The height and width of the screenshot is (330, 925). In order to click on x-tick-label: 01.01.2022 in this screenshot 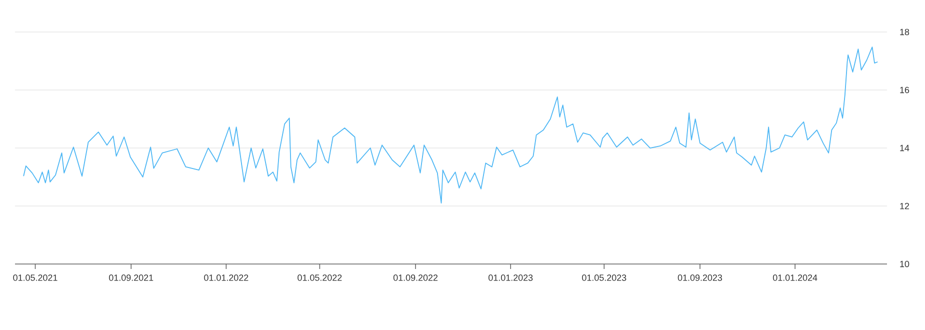, I will do `click(226, 277)`.